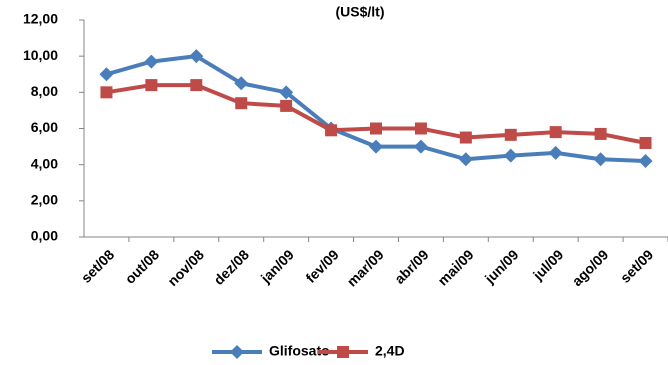  What do you see at coordinates (277, 266) in the screenshot?
I see `x-tick-label: jan/09` at bounding box center [277, 266].